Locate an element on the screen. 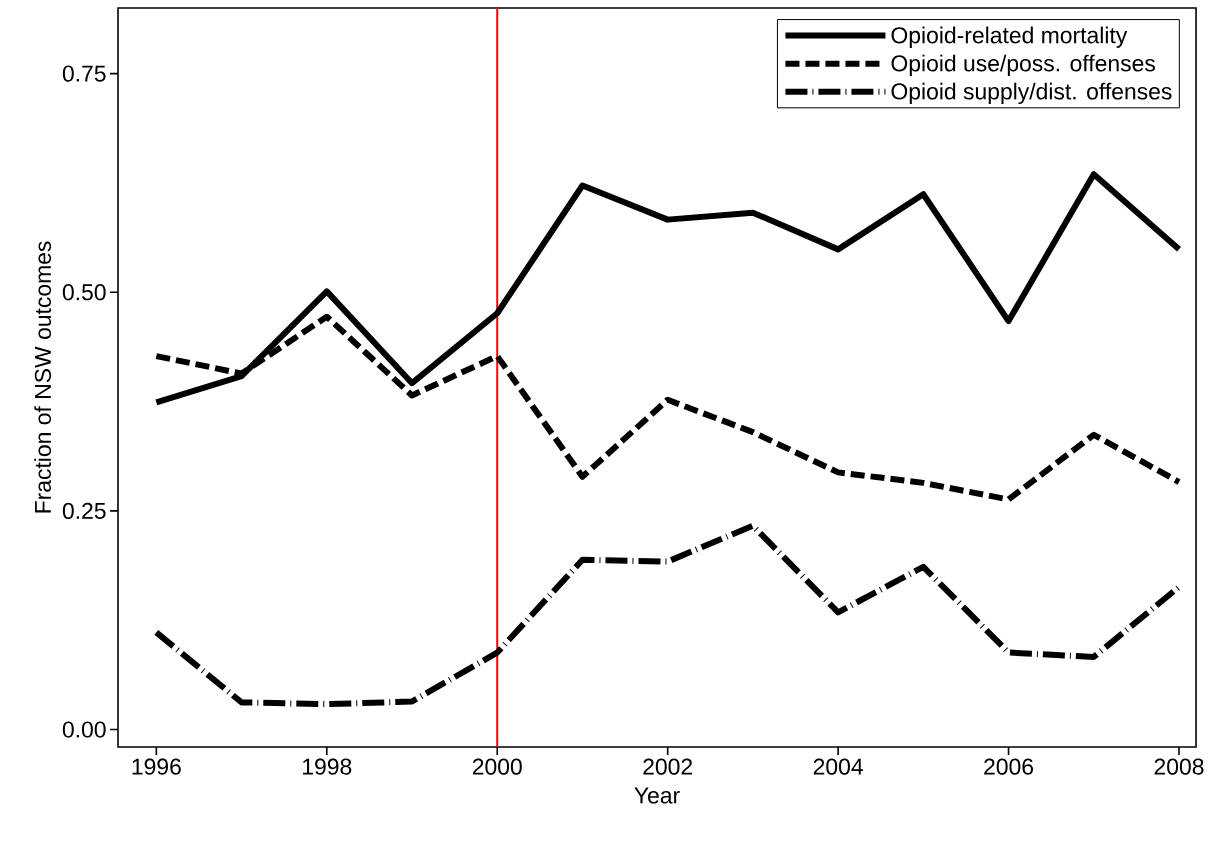  legend-label: Opioid-related mortality is located at coordinates (1009, 37).